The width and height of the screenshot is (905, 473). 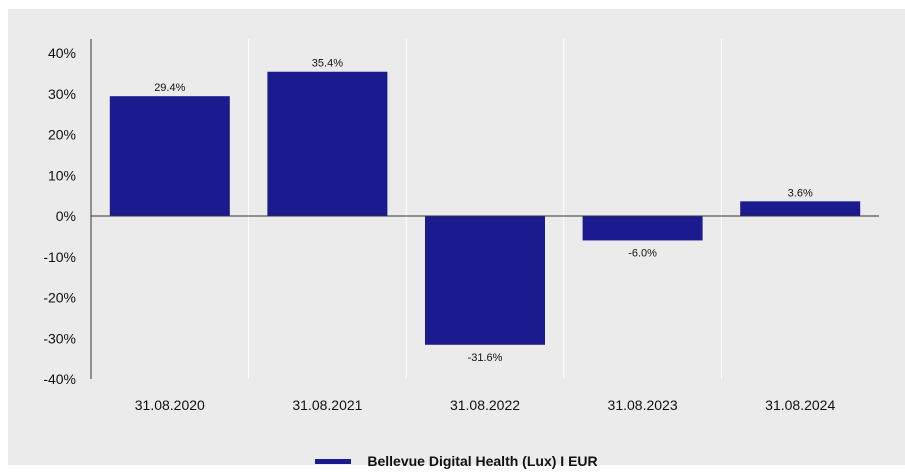 What do you see at coordinates (643, 405) in the screenshot?
I see `x-tick-label: 31.08.2023` at bounding box center [643, 405].